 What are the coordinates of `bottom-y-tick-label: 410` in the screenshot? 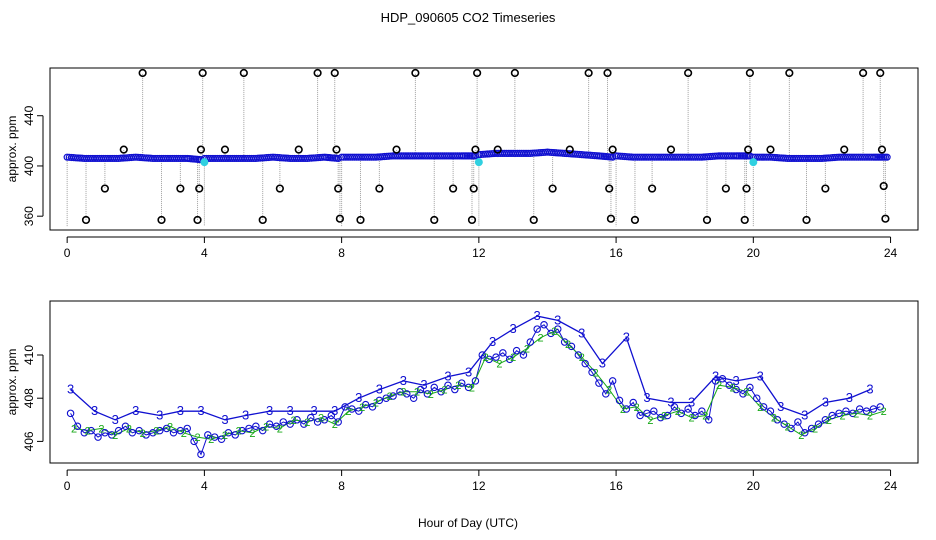 It's located at (29, 355).